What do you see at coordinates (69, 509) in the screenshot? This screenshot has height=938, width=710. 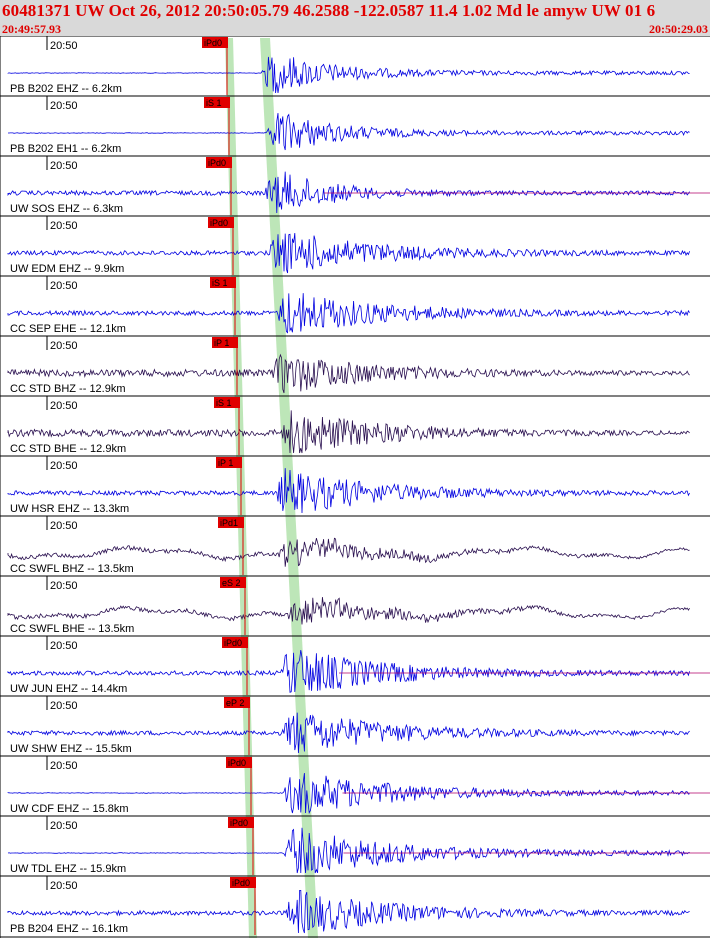 I see `station-label: UW HSR EHZ -- 13.3km` at bounding box center [69, 509].